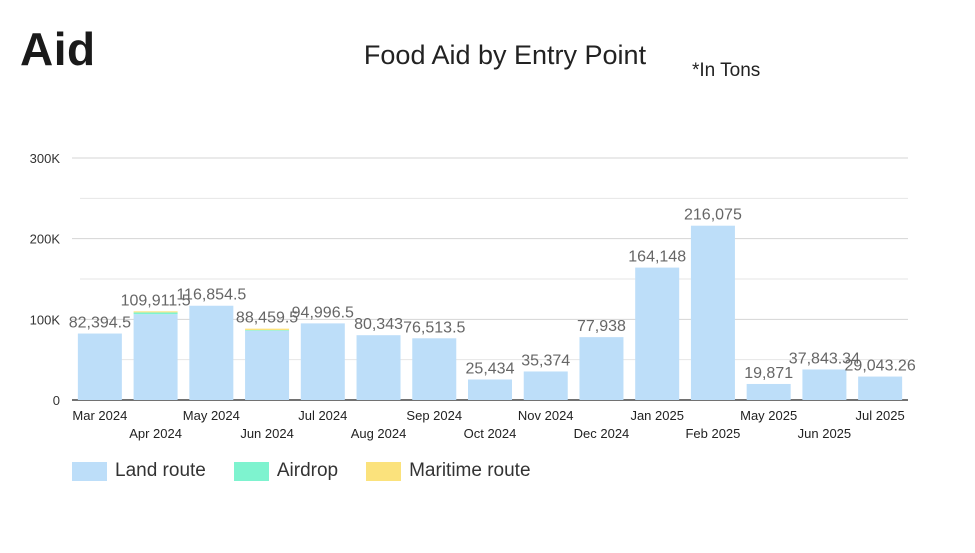 The width and height of the screenshot is (975, 553). What do you see at coordinates (768, 415) in the screenshot?
I see `x-tick-label: May 2025` at bounding box center [768, 415].